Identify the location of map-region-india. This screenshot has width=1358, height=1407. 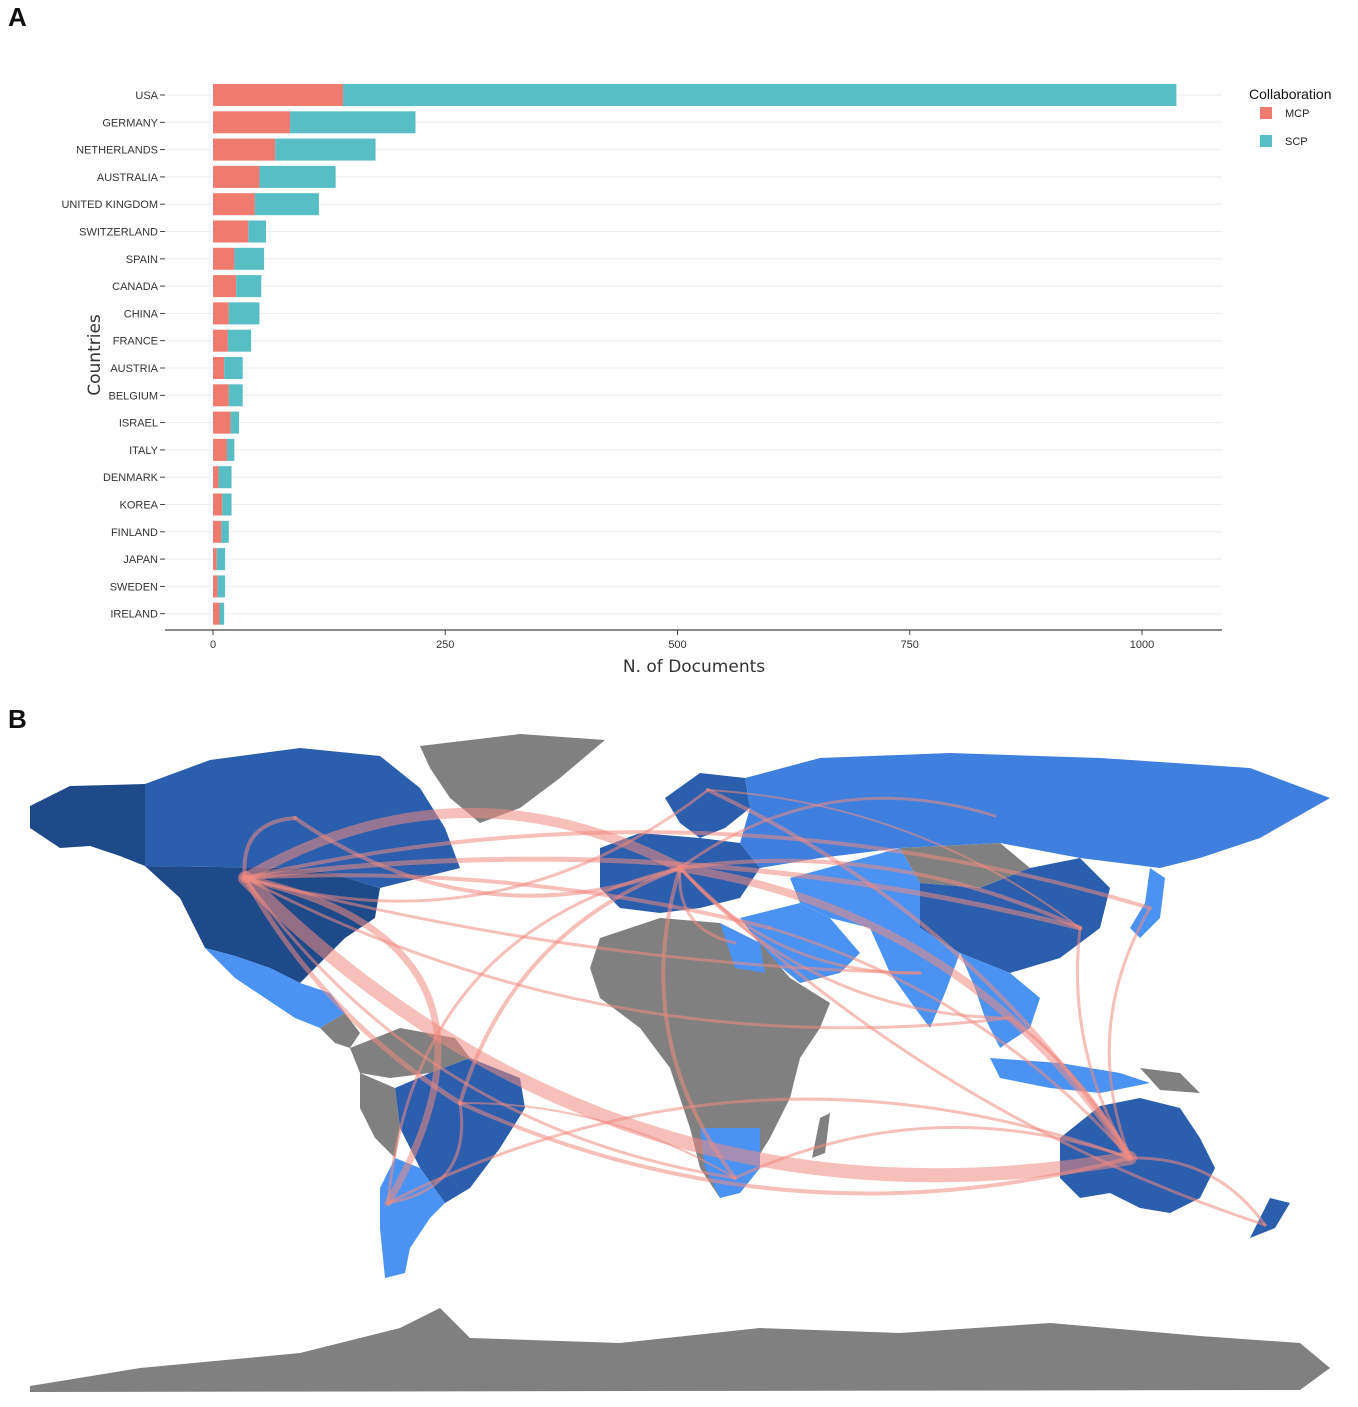
(915, 978).